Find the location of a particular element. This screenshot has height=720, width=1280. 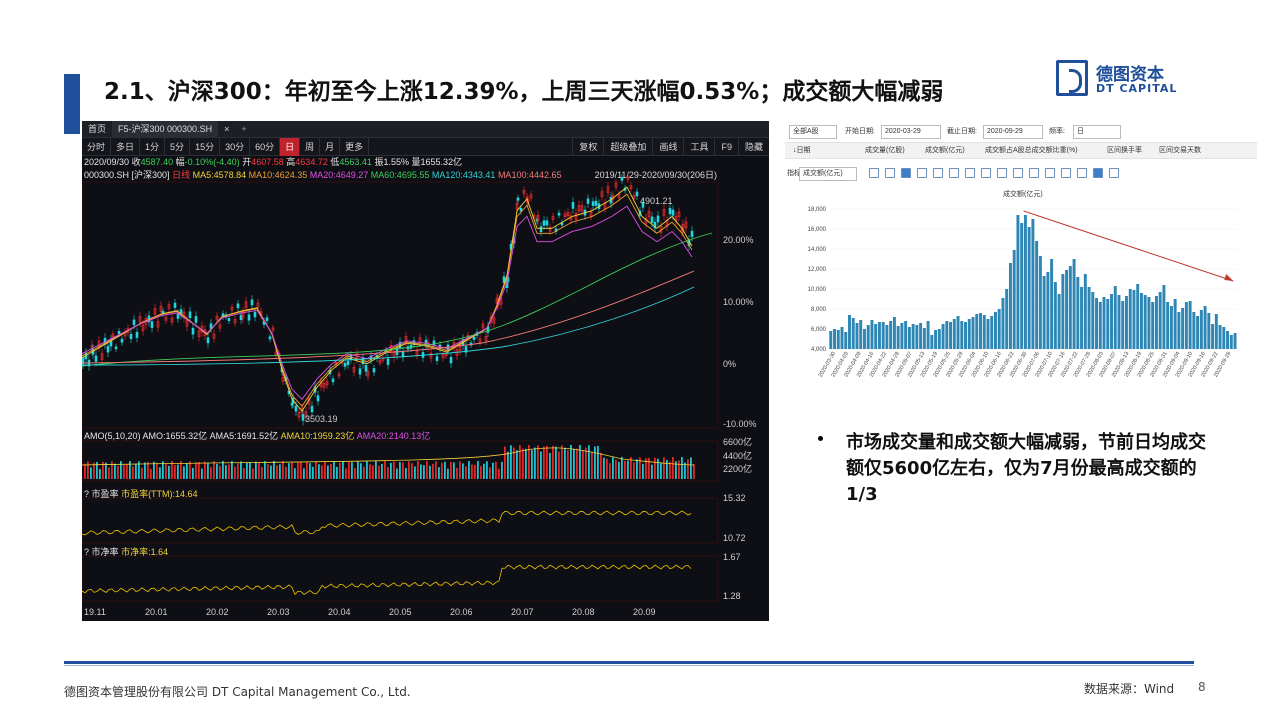

settings-icon is located at coordinates (890, 173).